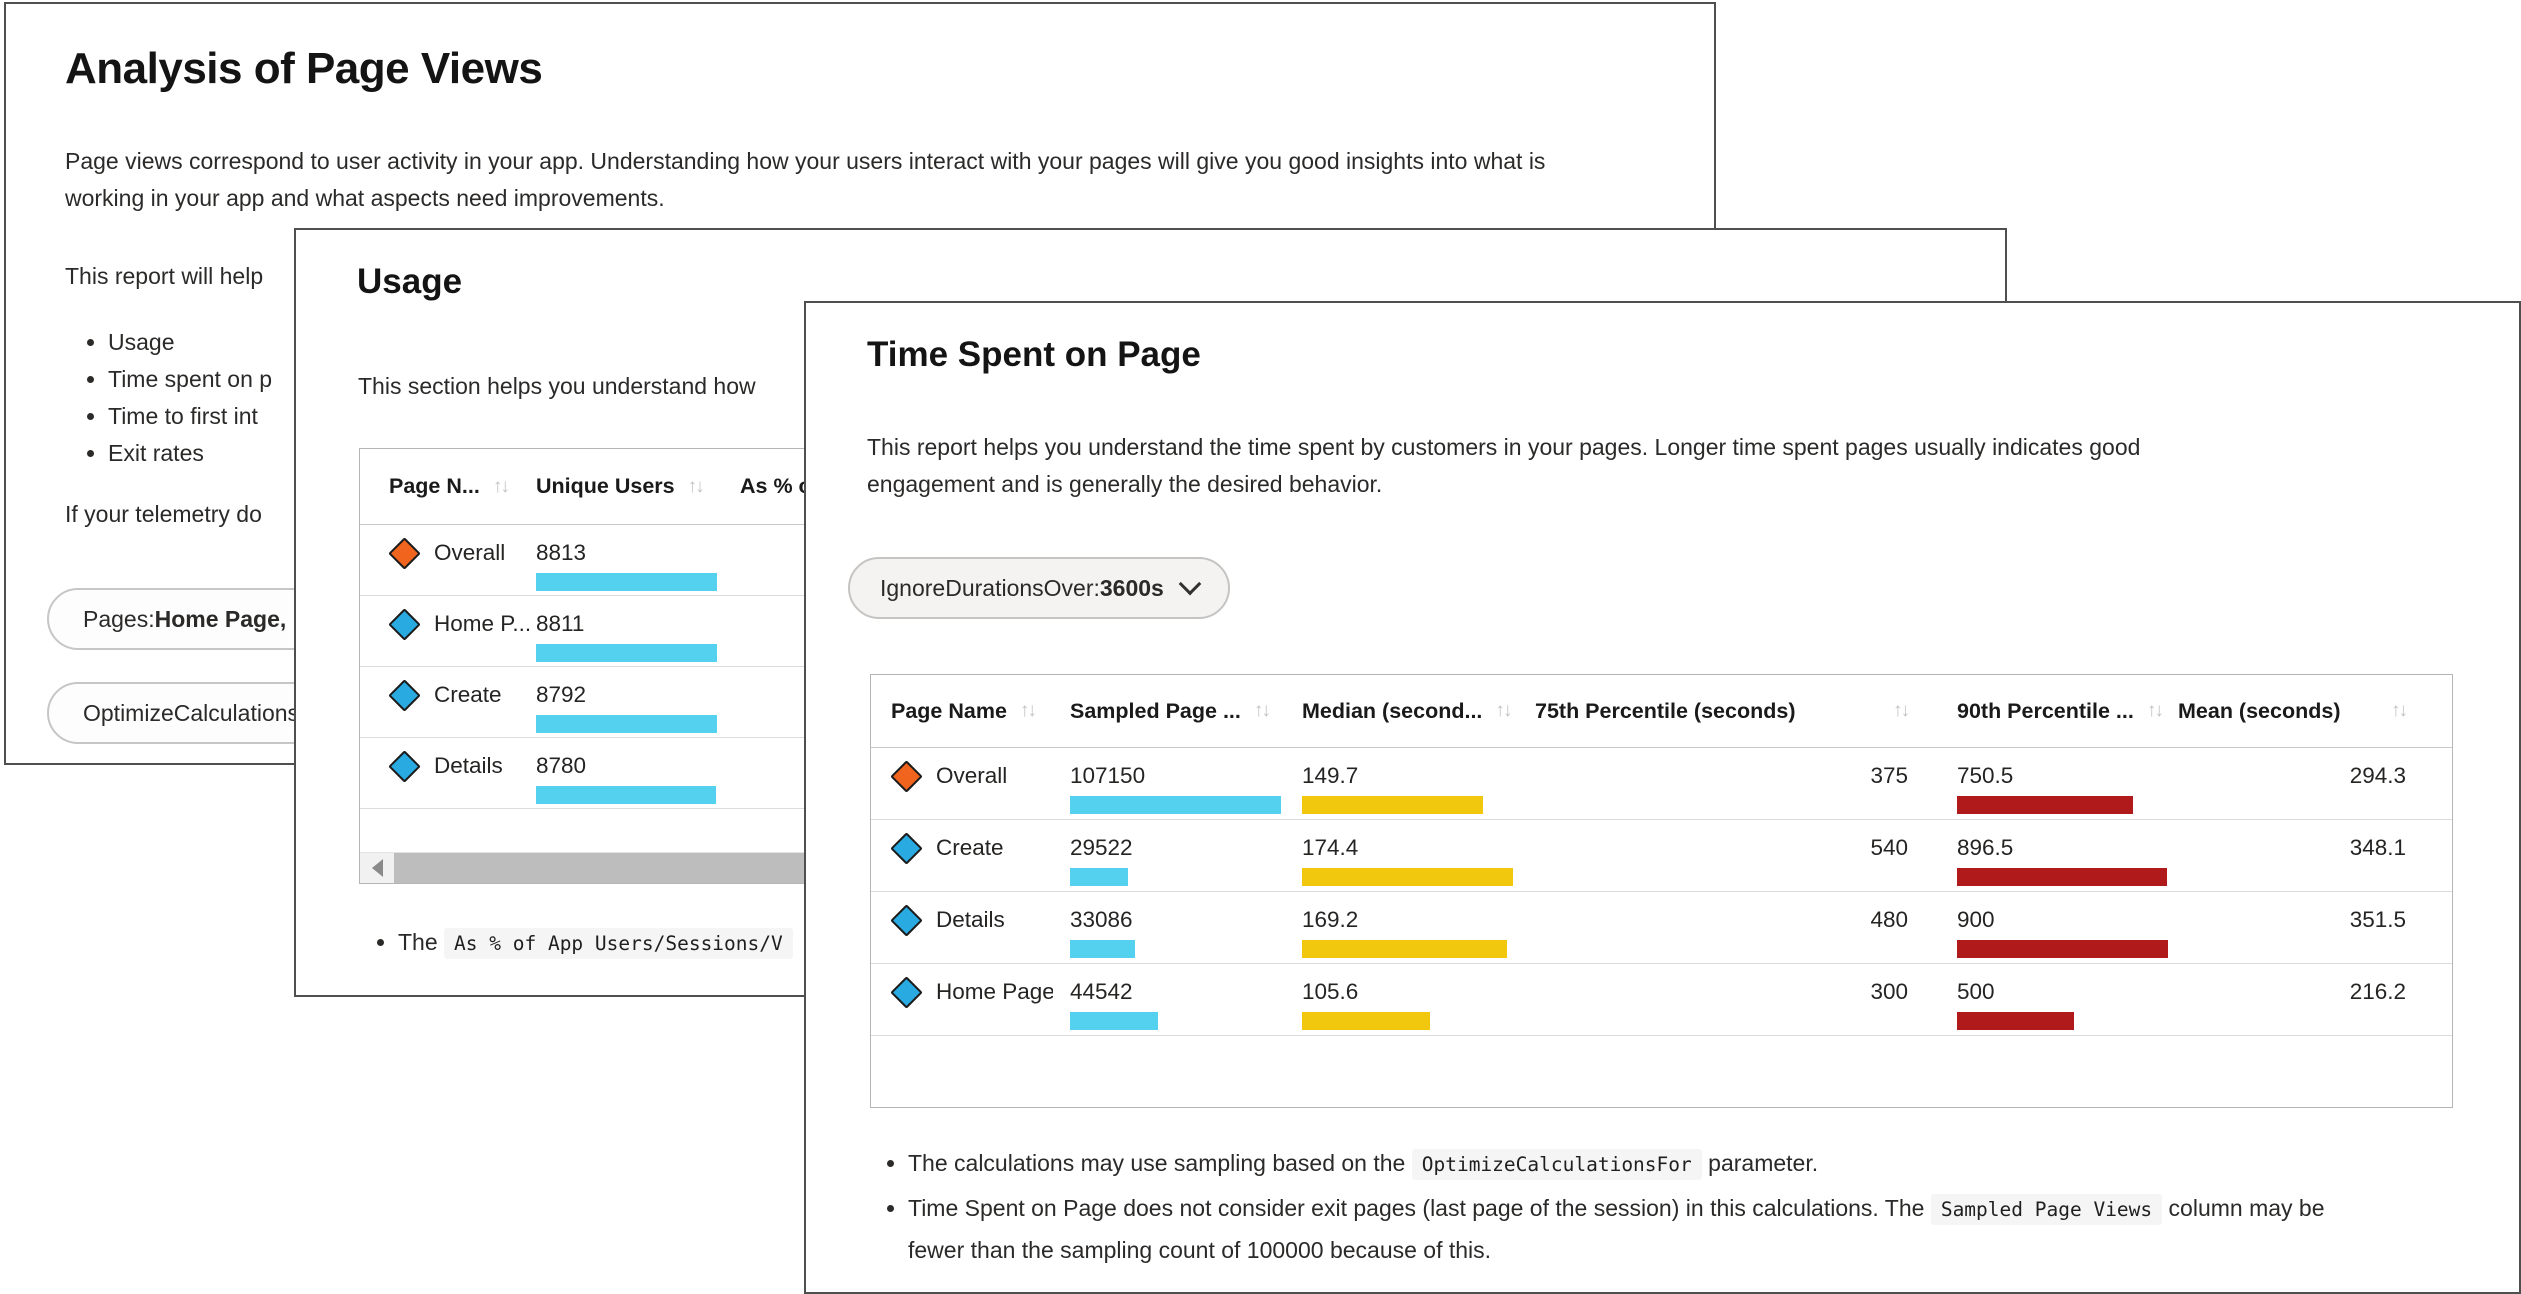 This screenshot has height=1294, width=2521. Describe the element at coordinates (1108, 775) in the screenshot. I see `sampled-page-views-value: 107150` at that location.